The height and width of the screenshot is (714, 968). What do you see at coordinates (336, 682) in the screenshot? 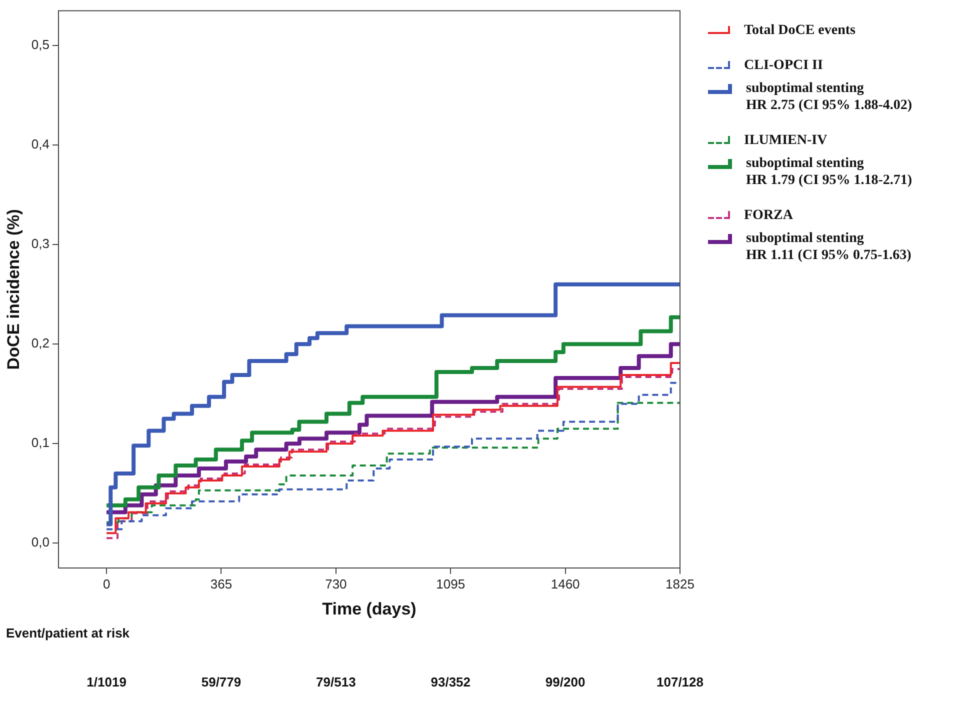
I see `text: 79/513` at bounding box center [336, 682].